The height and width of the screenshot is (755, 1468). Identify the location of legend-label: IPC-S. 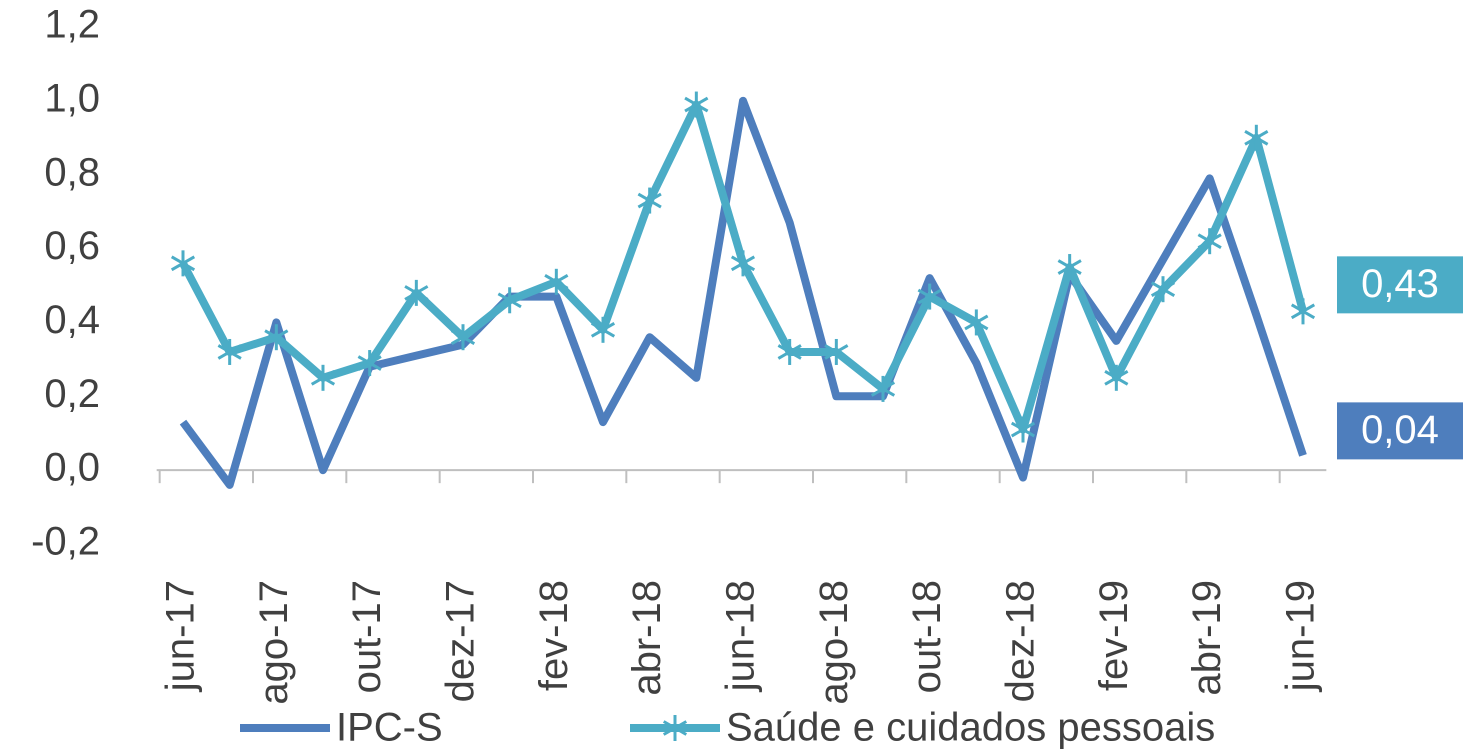
(389, 728).